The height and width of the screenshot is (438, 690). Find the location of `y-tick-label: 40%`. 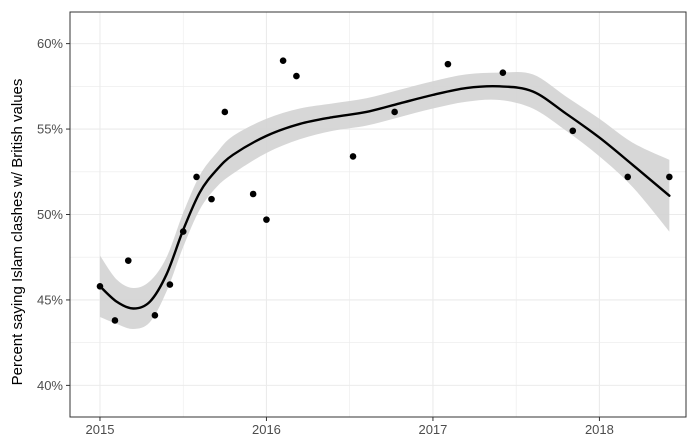

y-tick-label: 40% is located at coordinates (50, 385).